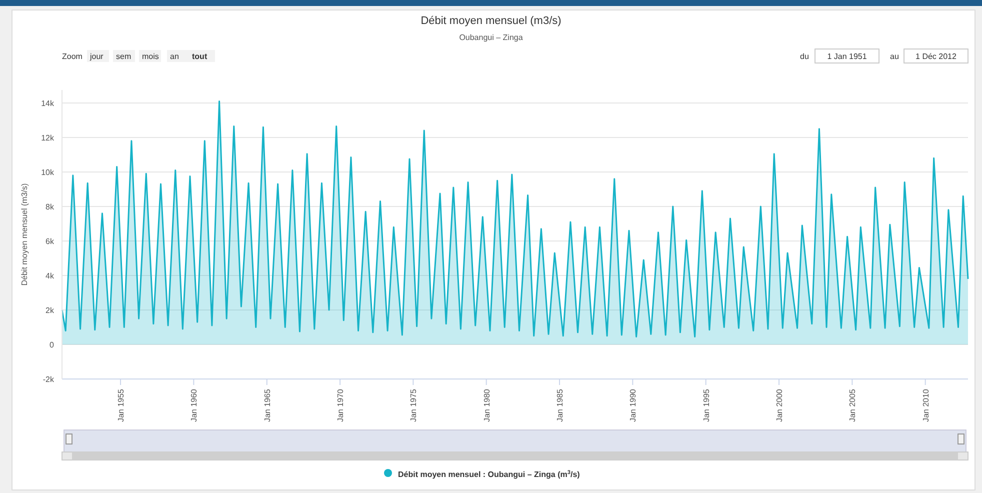  Describe the element at coordinates (48, 103) in the screenshot. I see `y-tick-label: 14k` at that location.